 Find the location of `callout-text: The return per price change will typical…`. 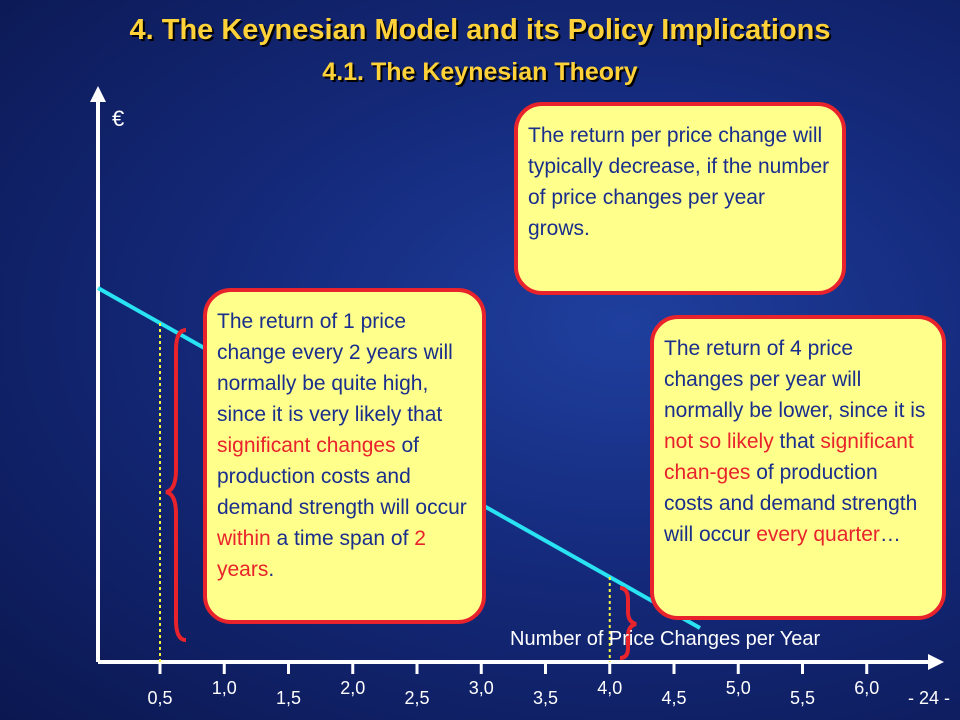

callout-text: The return per price change will typical… is located at coordinates (679, 182).